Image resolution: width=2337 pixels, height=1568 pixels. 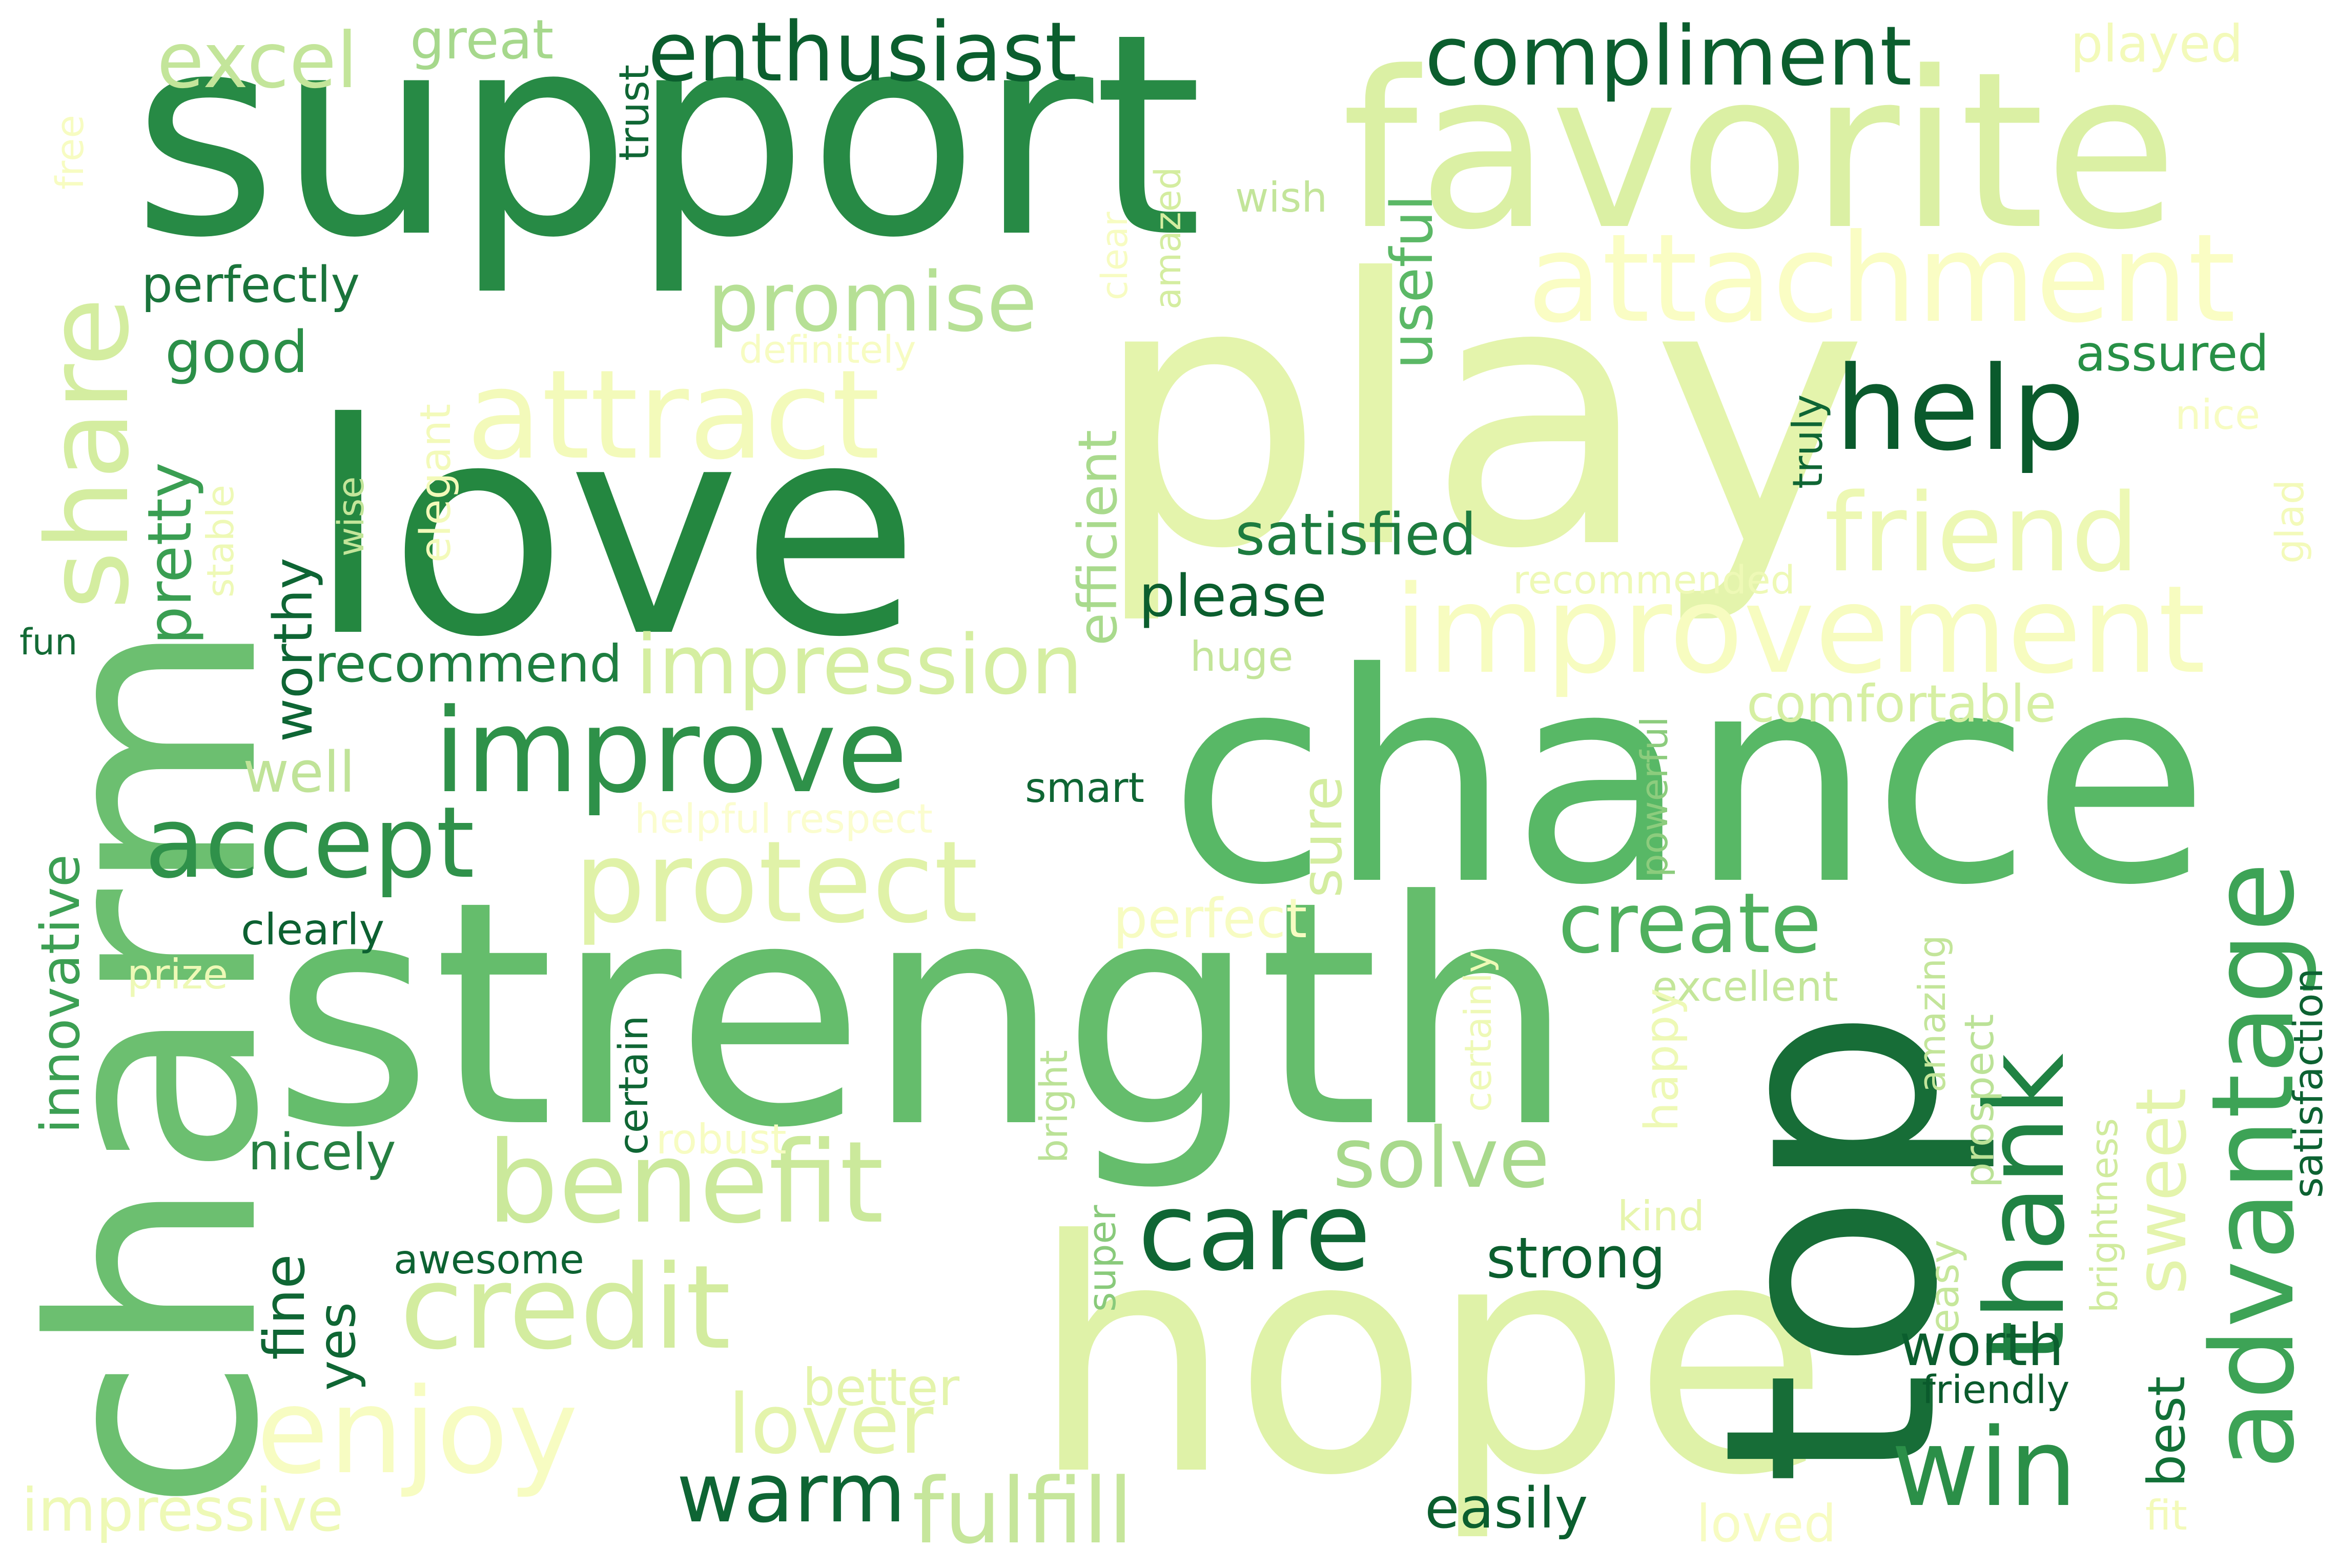 I want to click on word-promise: promise, so click(x=872, y=302).